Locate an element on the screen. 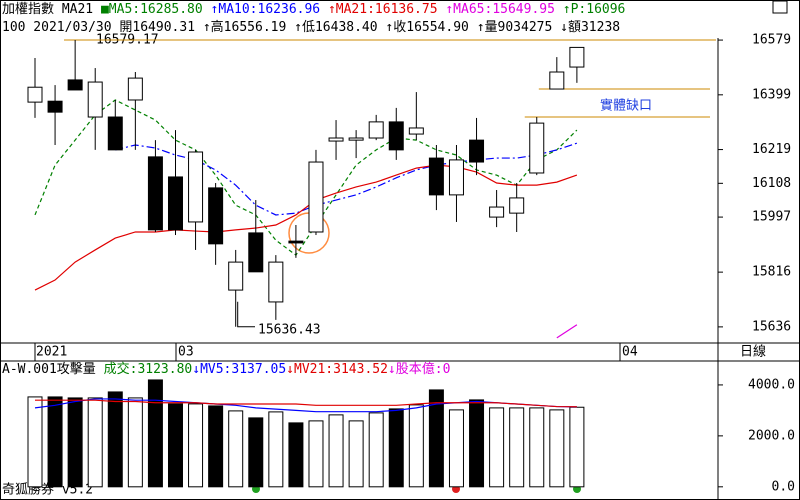 The height and width of the screenshot is (500, 800). header-segment: ↑低16438.40 is located at coordinates (339, 27).